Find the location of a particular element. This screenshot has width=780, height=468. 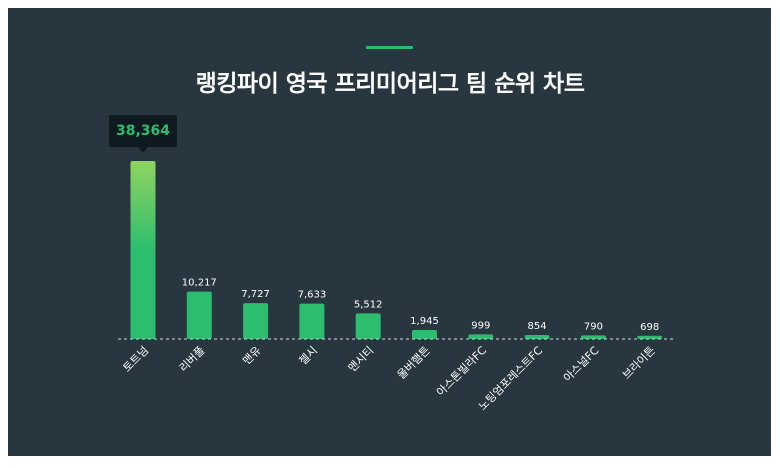

category-label: 울버햄튼 is located at coordinates (414, 363).